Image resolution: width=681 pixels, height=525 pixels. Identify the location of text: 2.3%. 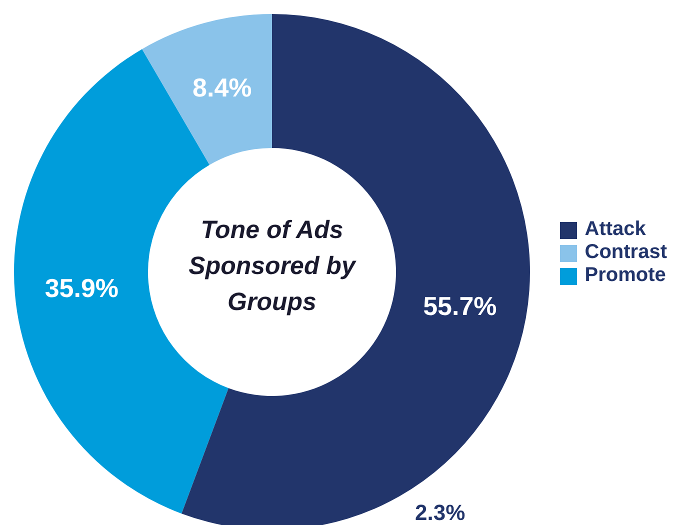
(440, 512).